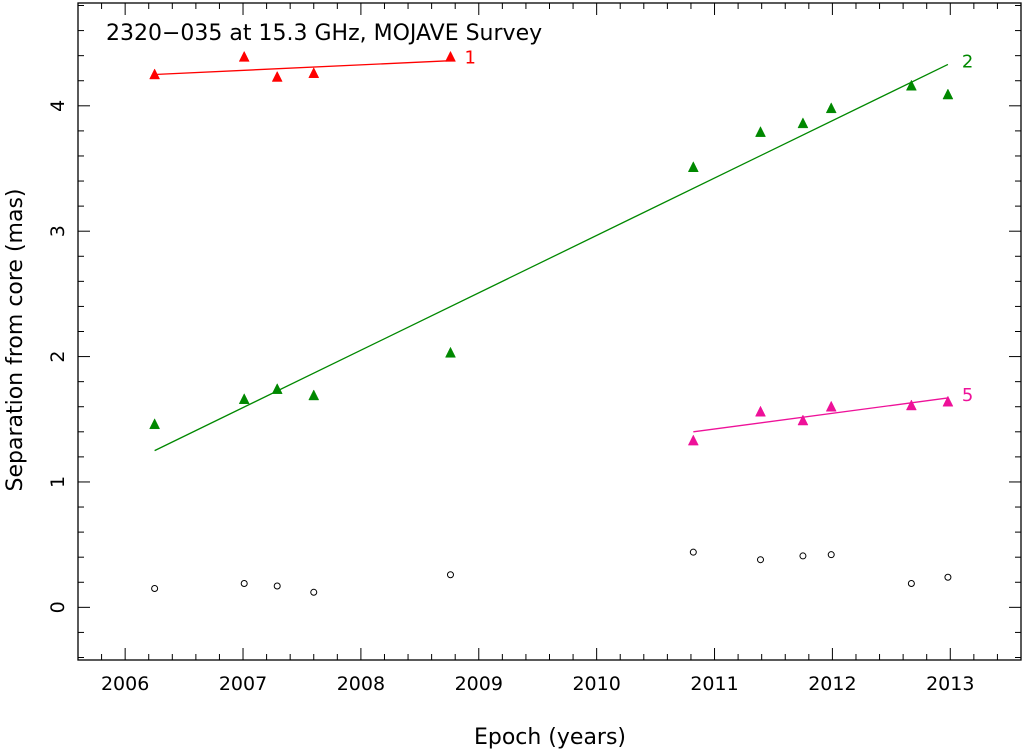 This screenshot has height=750, width=1027. I want to click on y-tick-label: 1, so click(58, 482).